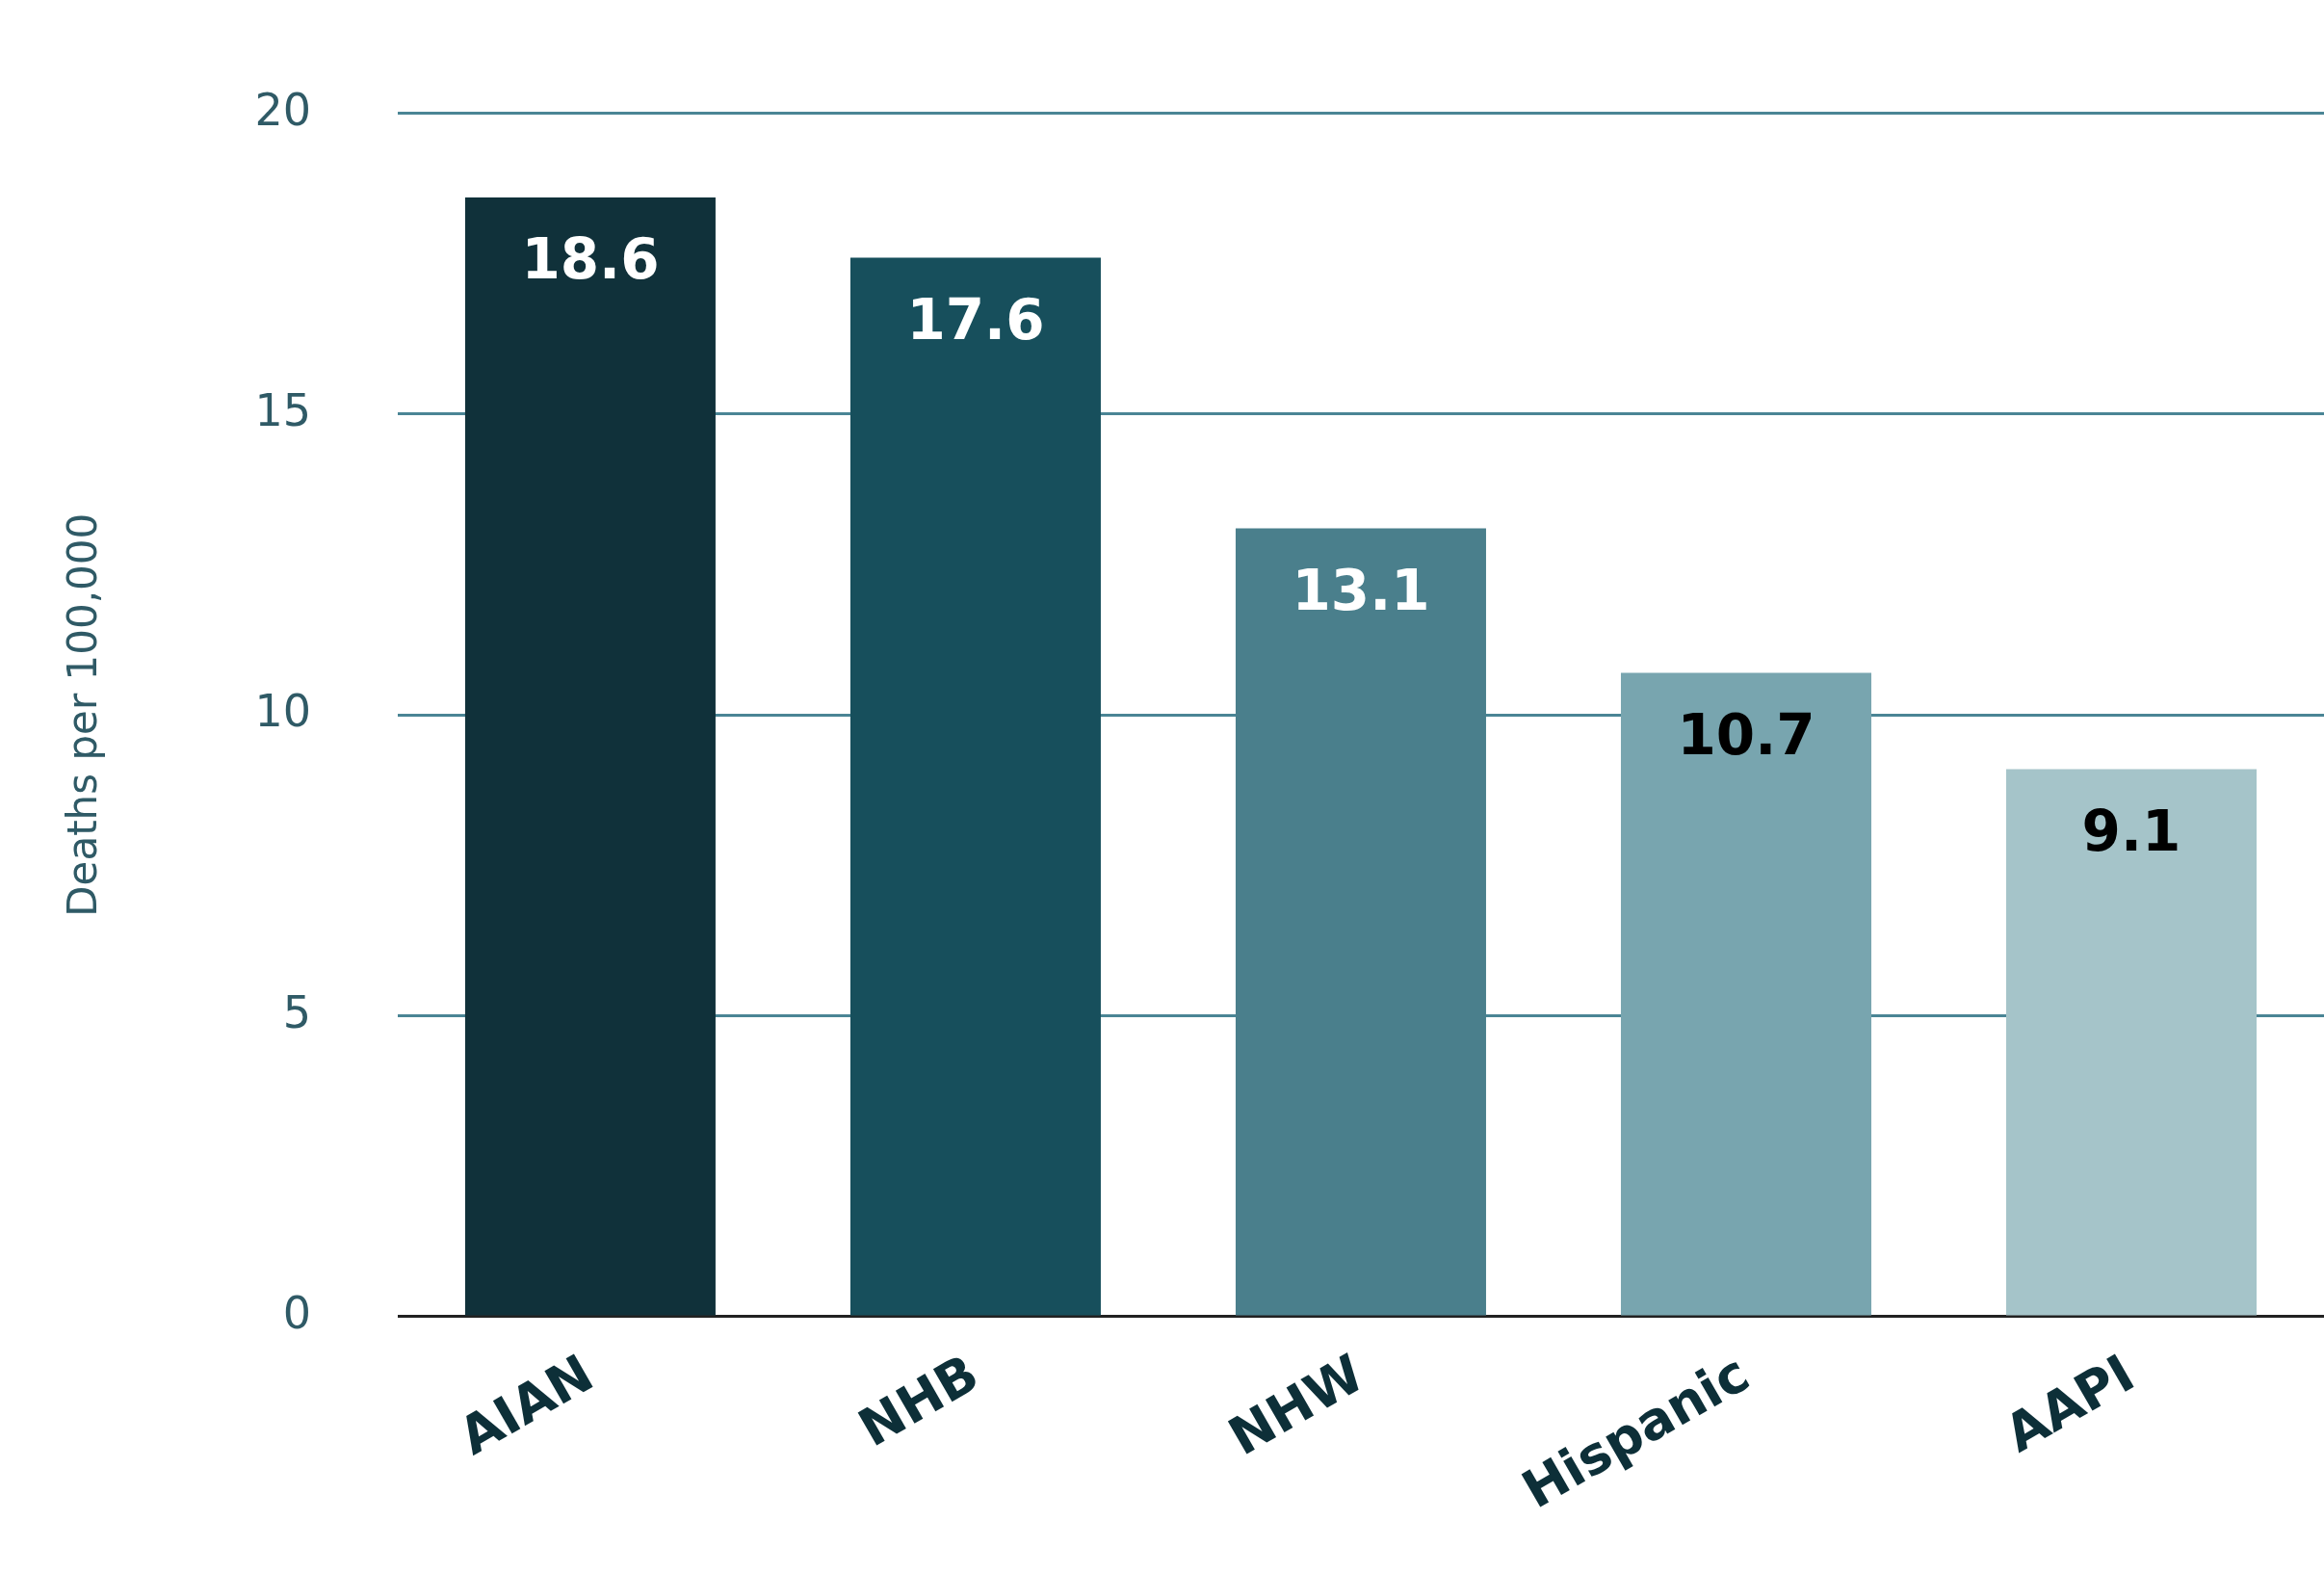  What do you see at coordinates (1746, 734) in the screenshot?
I see `data-label: 10.7` at bounding box center [1746, 734].